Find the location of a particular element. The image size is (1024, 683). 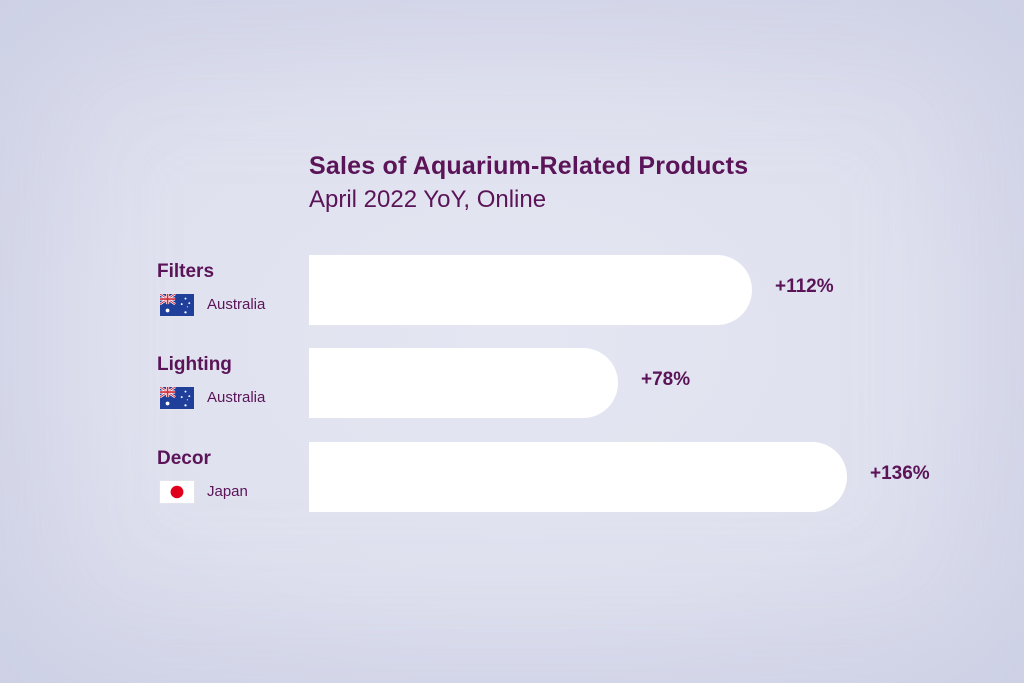

japan-flag-icon is located at coordinates (177, 492).